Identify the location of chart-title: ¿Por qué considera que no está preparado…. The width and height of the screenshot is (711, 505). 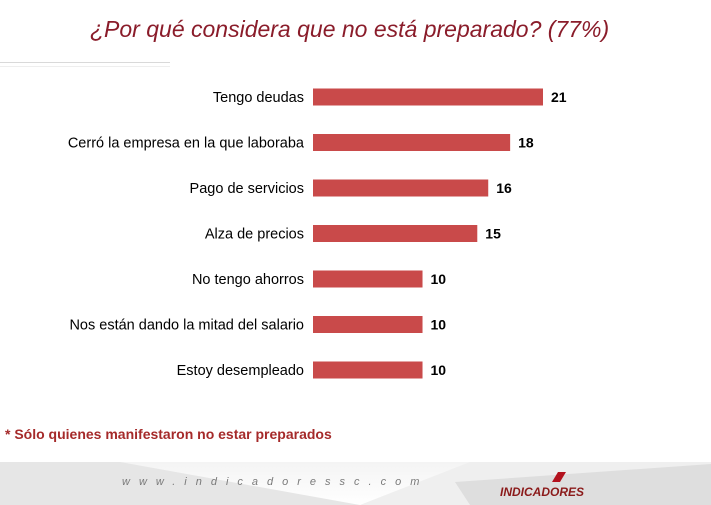
(350, 29).